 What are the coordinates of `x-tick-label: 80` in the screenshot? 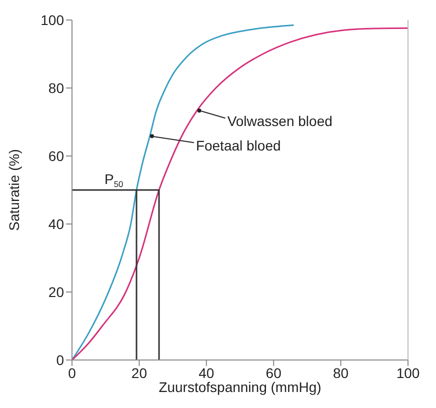 It's located at (341, 372).